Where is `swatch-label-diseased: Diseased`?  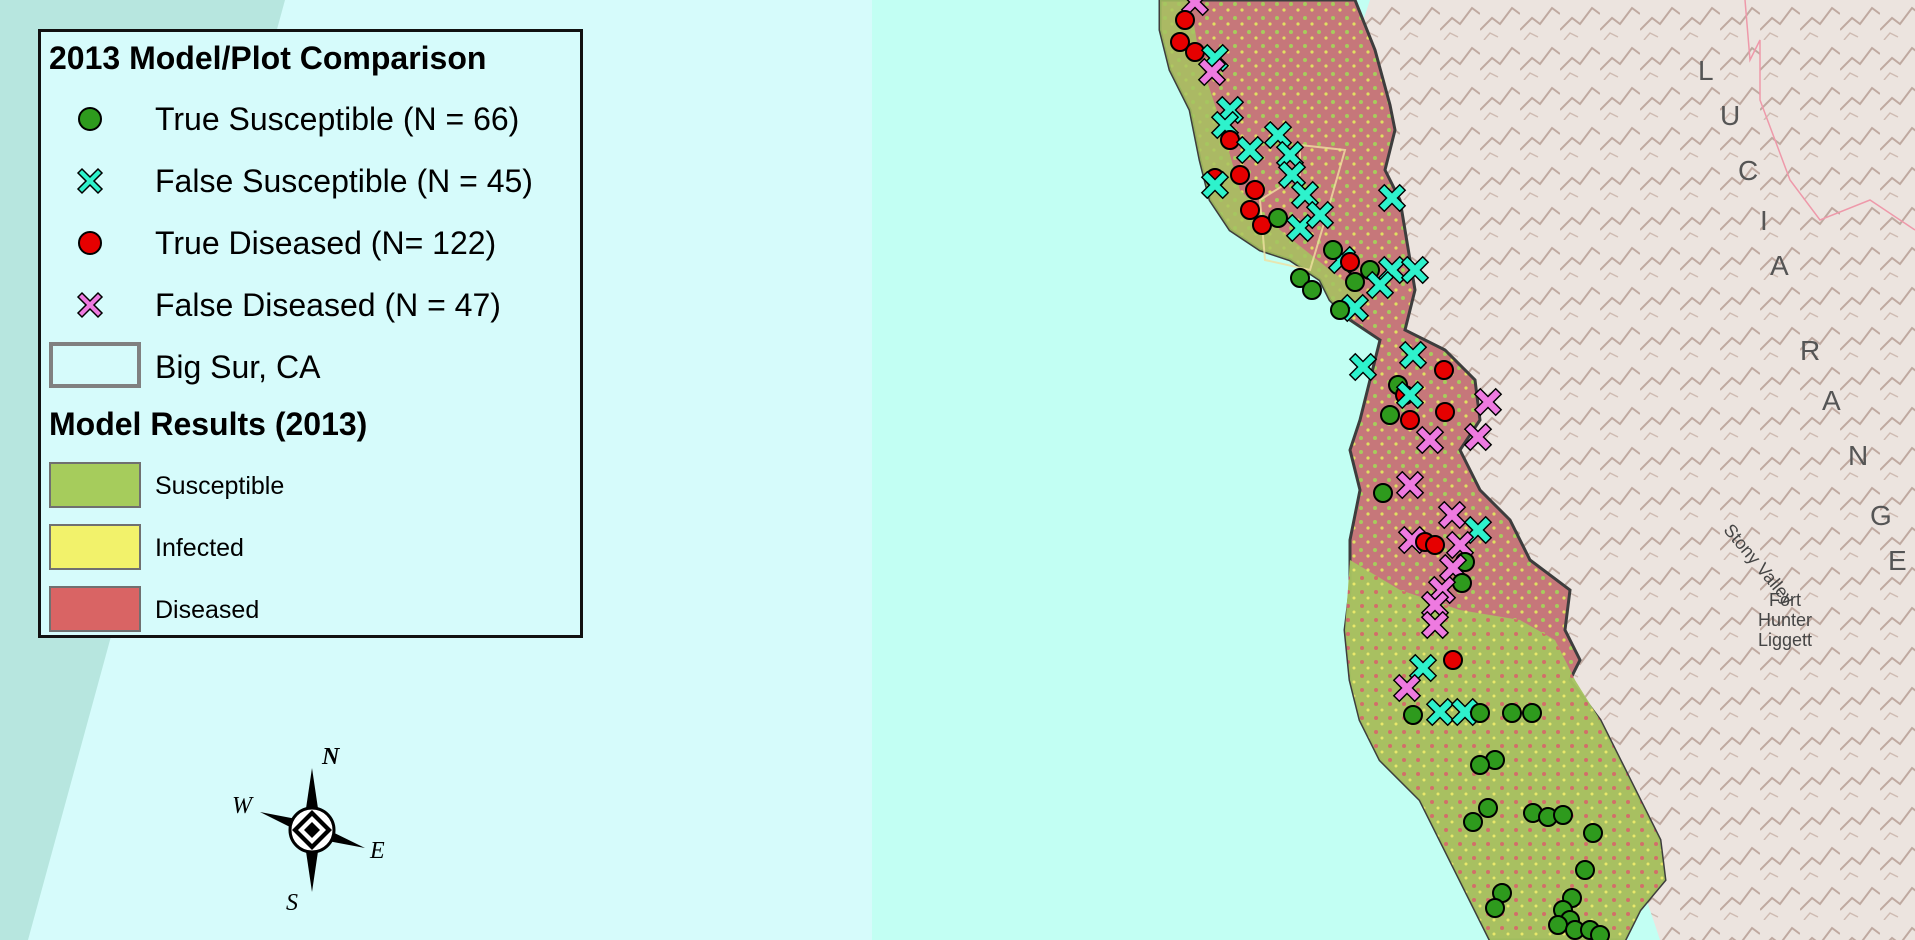 swatch-label-diseased: Diseased is located at coordinates (207, 610).